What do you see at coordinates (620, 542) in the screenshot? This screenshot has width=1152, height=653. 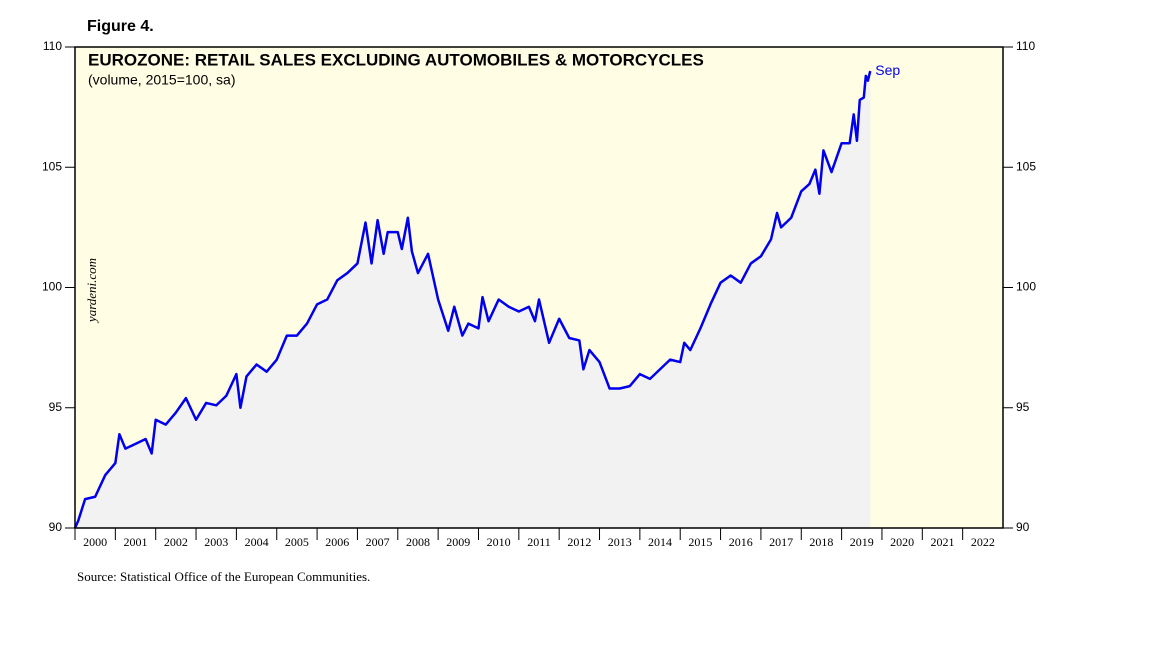 I see `x-tick-label: 2013` at bounding box center [620, 542].